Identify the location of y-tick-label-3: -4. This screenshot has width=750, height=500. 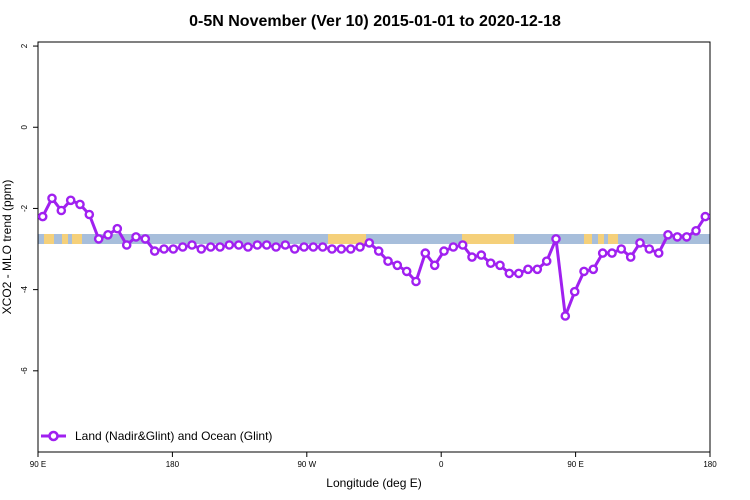
(24, 290).